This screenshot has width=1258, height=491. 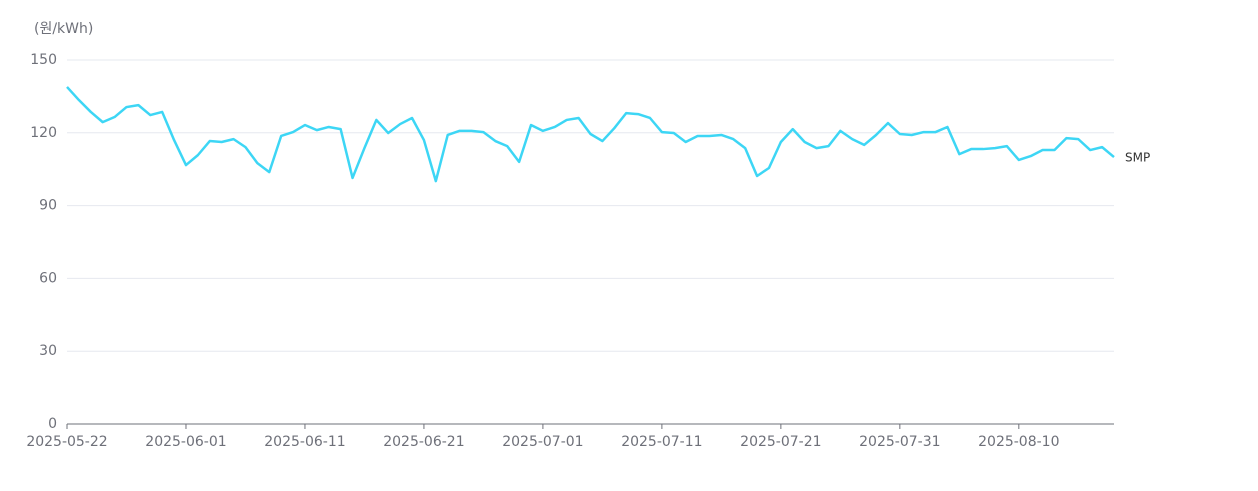 I want to click on y-tick-label: 90, so click(x=48, y=206).